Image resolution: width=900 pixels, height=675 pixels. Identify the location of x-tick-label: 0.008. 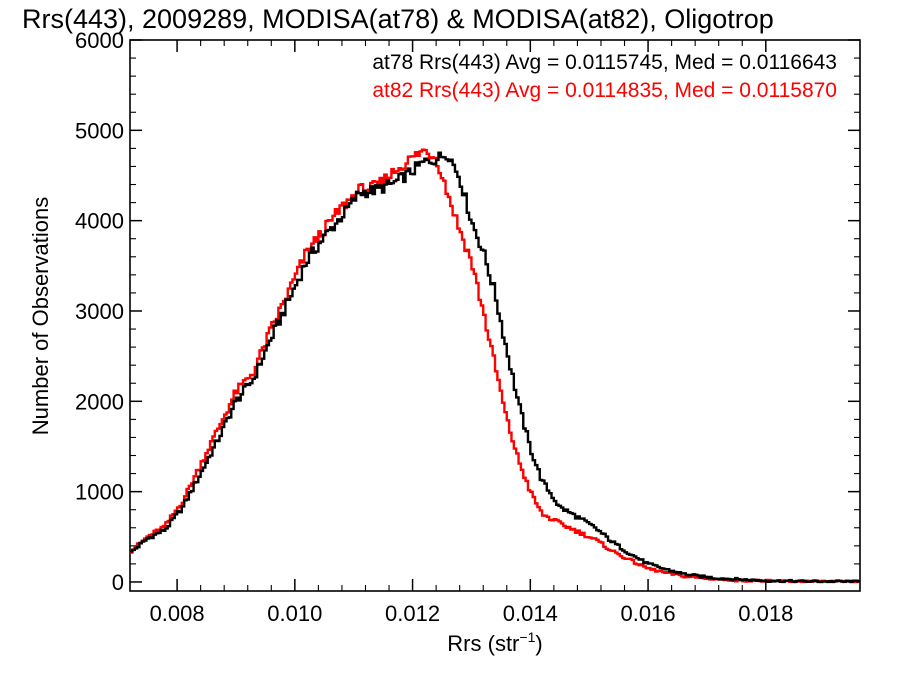
(177, 613).